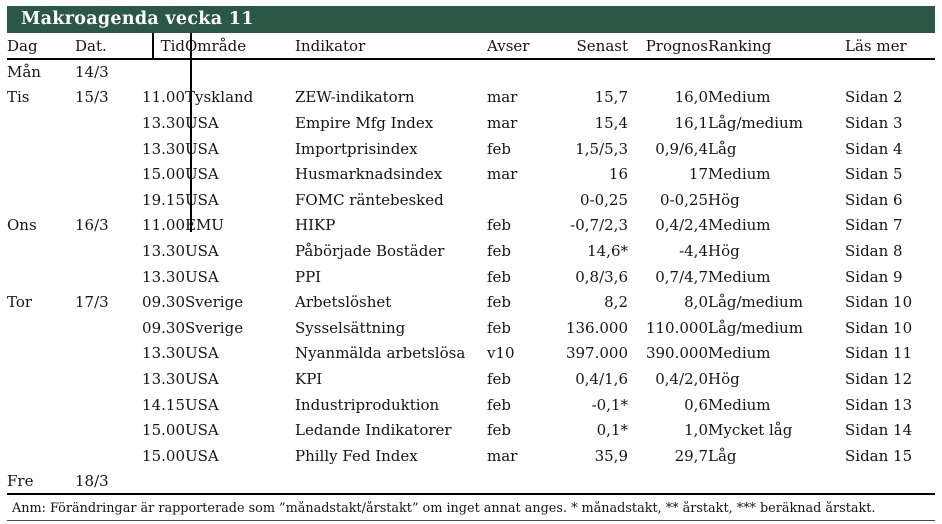  I want to click on cell-region, so click(240, 482).